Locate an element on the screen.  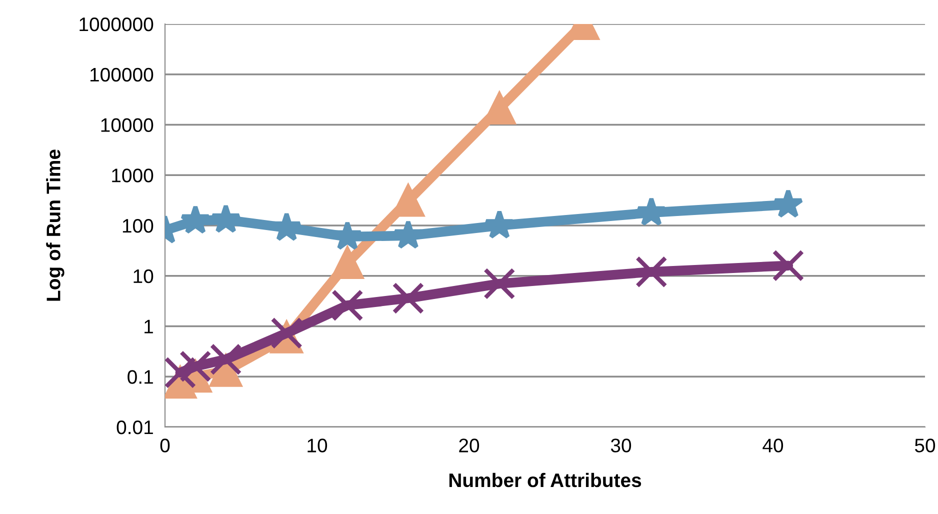
x-tick-label: 20 is located at coordinates (469, 445).